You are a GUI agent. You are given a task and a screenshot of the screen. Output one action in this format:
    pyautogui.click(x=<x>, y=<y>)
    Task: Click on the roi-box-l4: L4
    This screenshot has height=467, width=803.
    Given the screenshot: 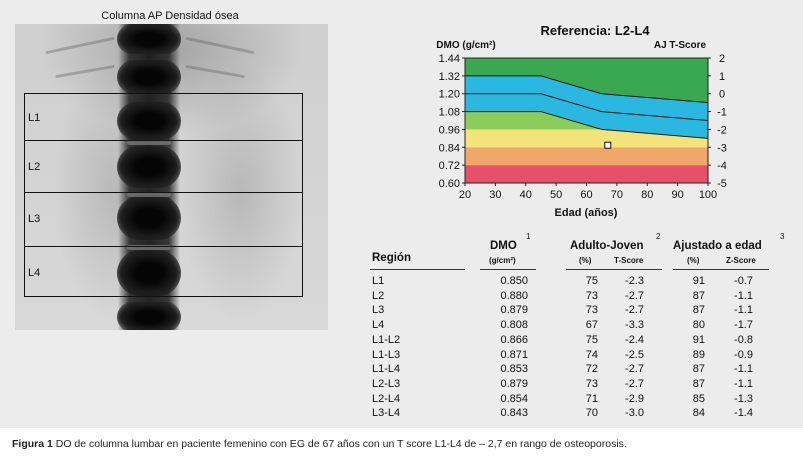 What is the action you would take?
    pyautogui.click(x=163, y=271)
    